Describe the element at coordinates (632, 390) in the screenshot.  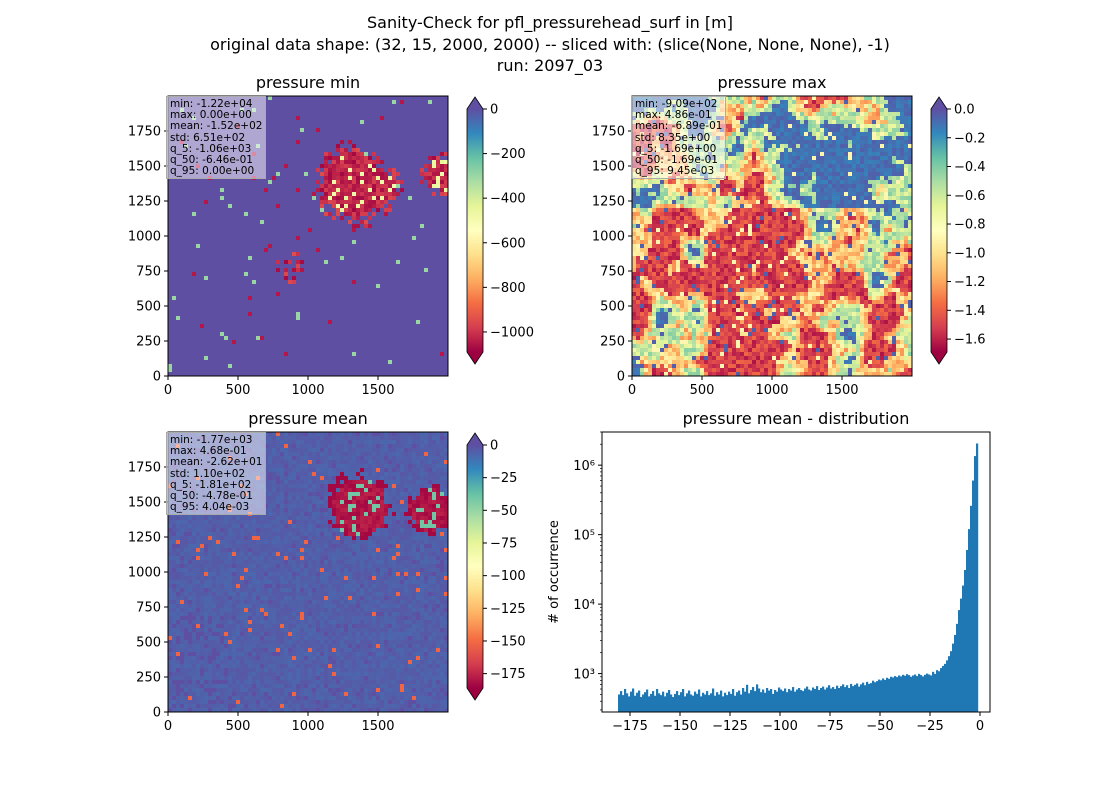
I see `x-tick-label: 0` at that location.